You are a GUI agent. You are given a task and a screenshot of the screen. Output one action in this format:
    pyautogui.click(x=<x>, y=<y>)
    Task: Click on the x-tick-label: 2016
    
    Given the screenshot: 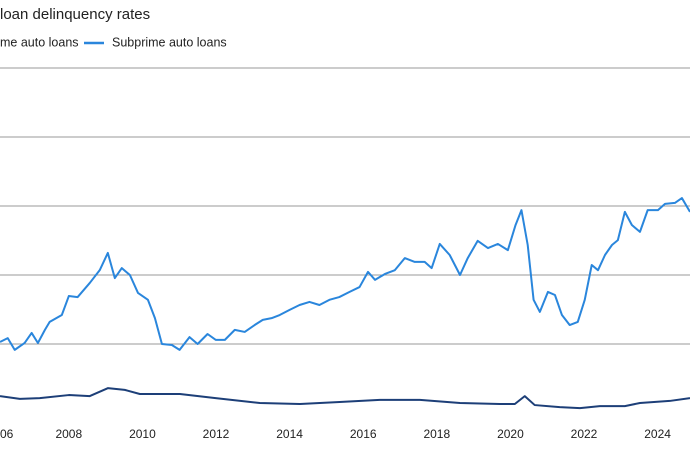 What is the action you would take?
    pyautogui.click(x=363, y=434)
    